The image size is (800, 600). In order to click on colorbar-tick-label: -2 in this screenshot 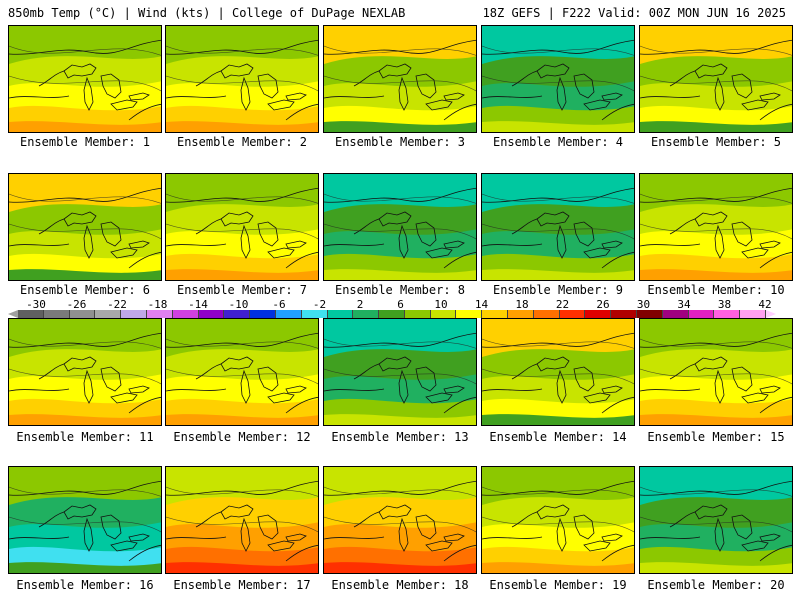, I will do `click(319, 304)`.